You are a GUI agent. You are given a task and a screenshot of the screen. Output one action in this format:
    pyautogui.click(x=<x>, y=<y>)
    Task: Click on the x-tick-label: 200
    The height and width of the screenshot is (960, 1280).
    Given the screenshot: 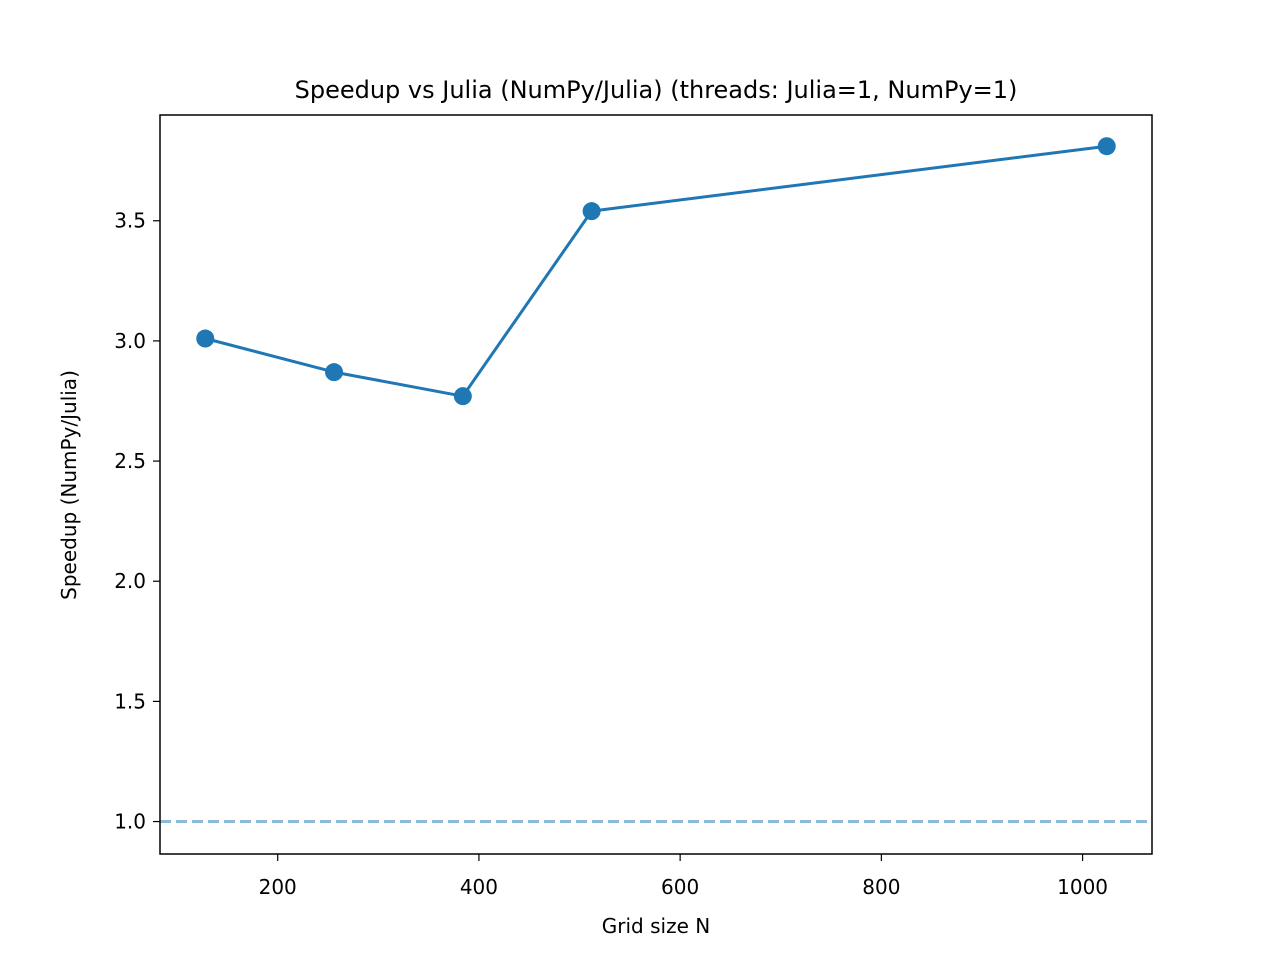 What is the action you would take?
    pyautogui.click(x=278, y=887)
    